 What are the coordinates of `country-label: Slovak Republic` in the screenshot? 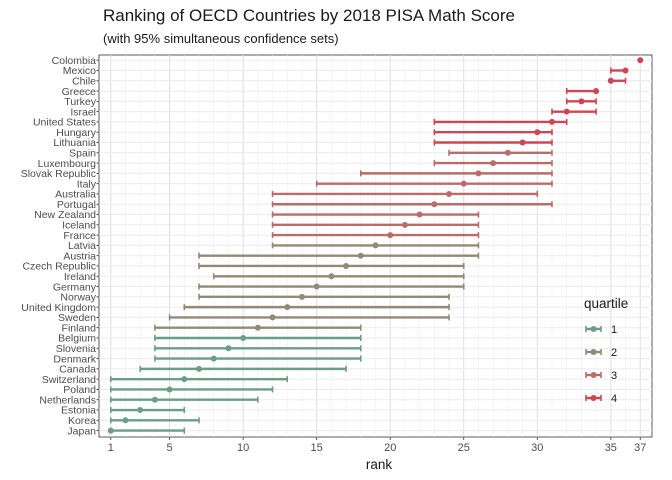 It's located at (58, 174).